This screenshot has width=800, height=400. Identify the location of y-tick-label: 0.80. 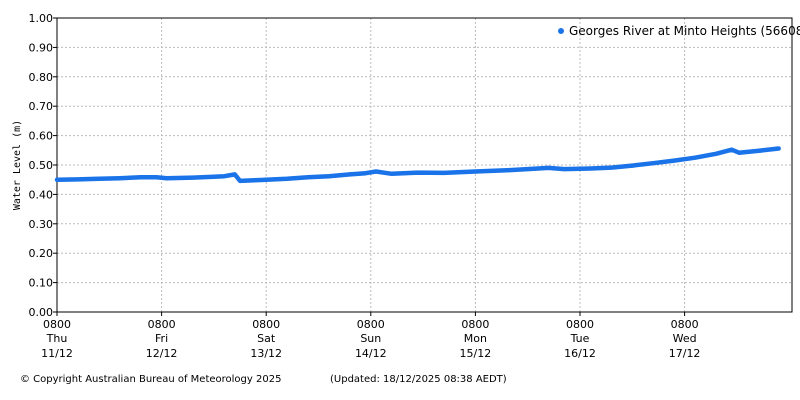
(41, 77).